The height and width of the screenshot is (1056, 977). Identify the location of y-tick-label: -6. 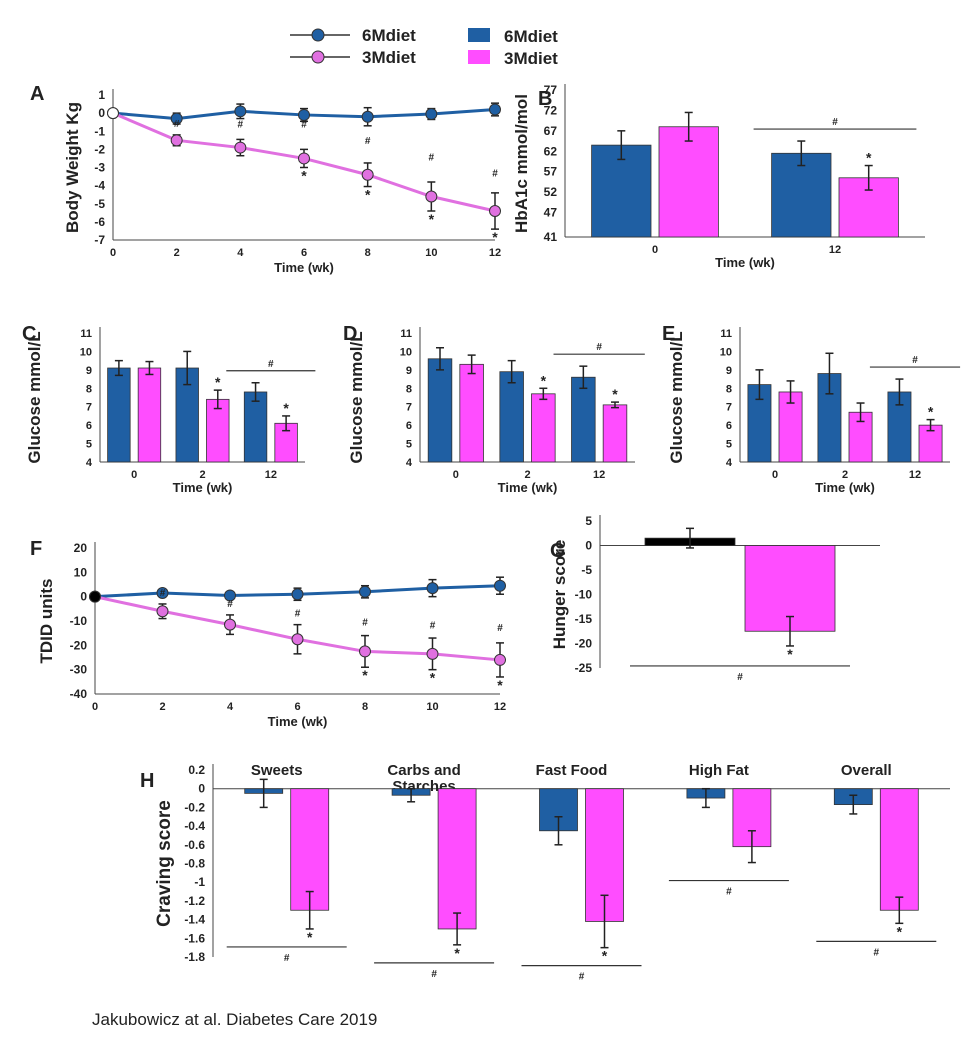
(99, 222).